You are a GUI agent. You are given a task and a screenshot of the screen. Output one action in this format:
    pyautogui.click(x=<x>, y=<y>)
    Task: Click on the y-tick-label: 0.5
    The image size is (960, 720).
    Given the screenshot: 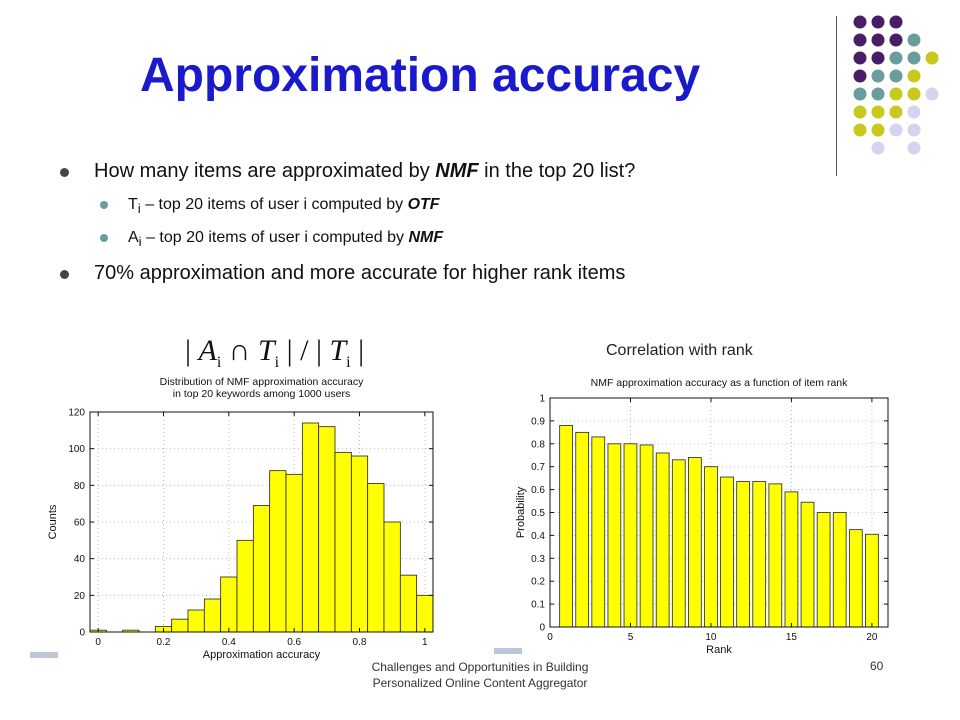 What is the action you would take?
    pyautogui.click(x=538, y=513)
    